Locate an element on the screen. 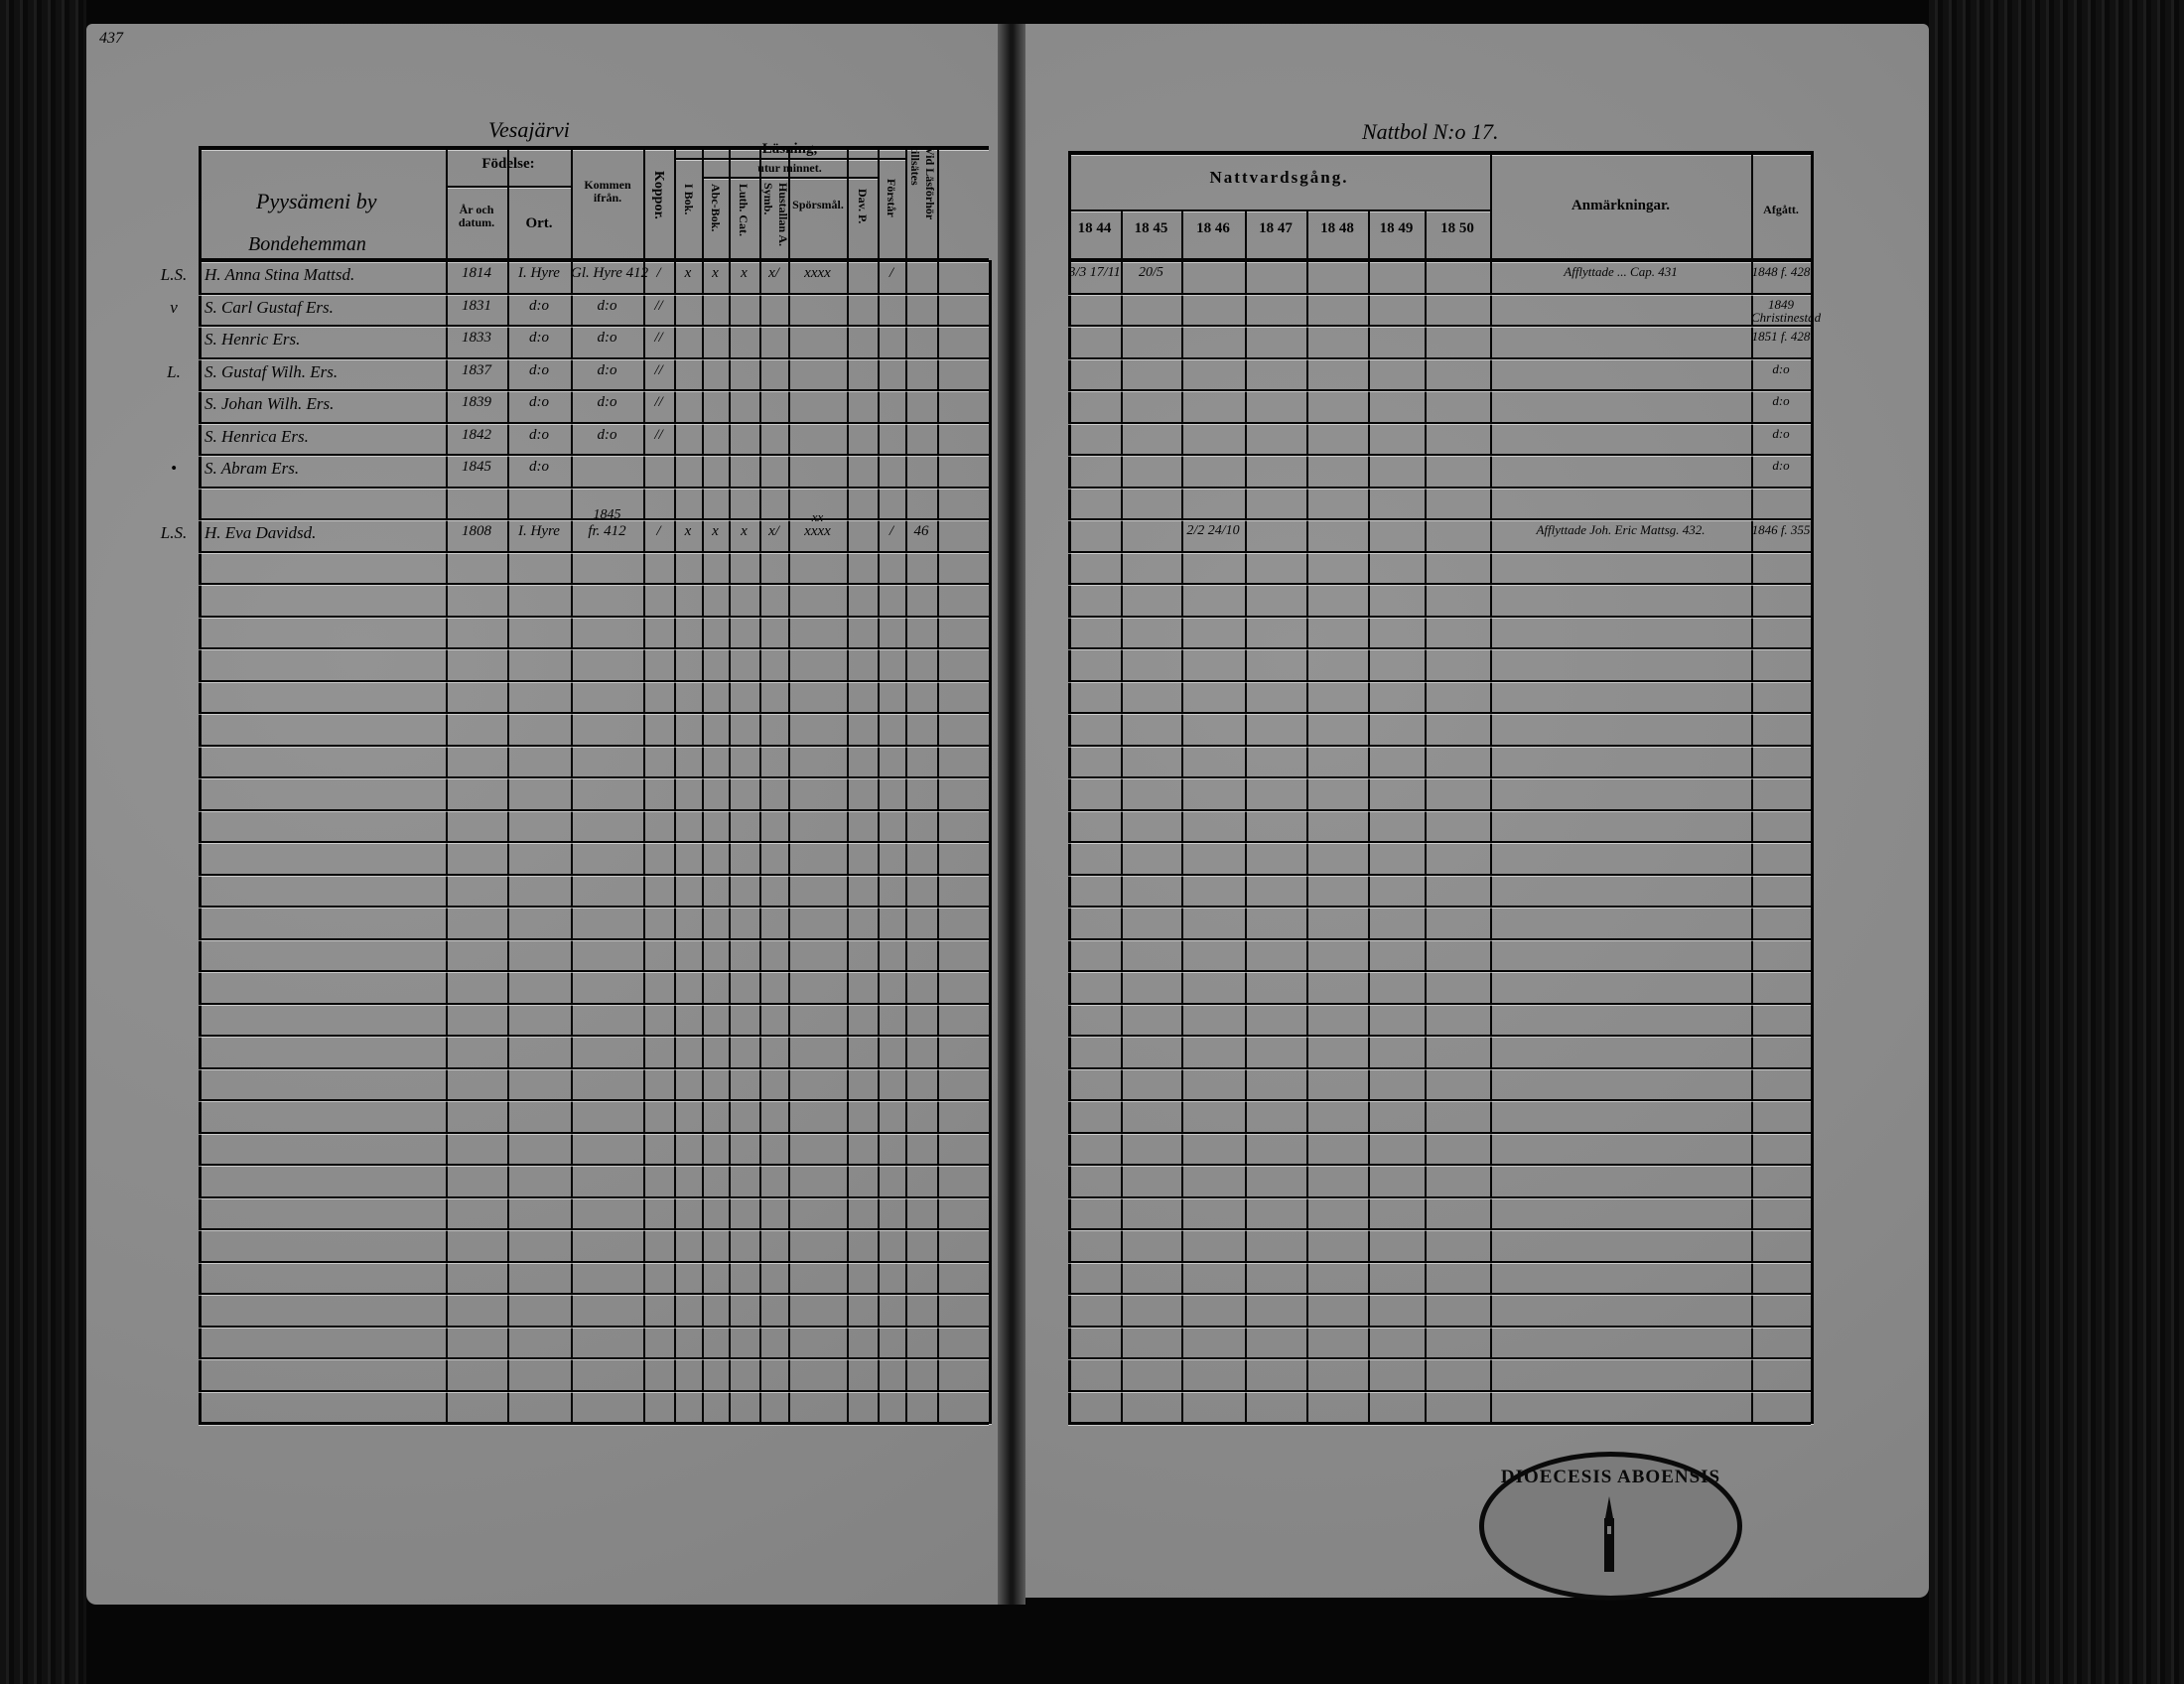  header-year-1846: 18 46 is located at coordinates (1213, 228).